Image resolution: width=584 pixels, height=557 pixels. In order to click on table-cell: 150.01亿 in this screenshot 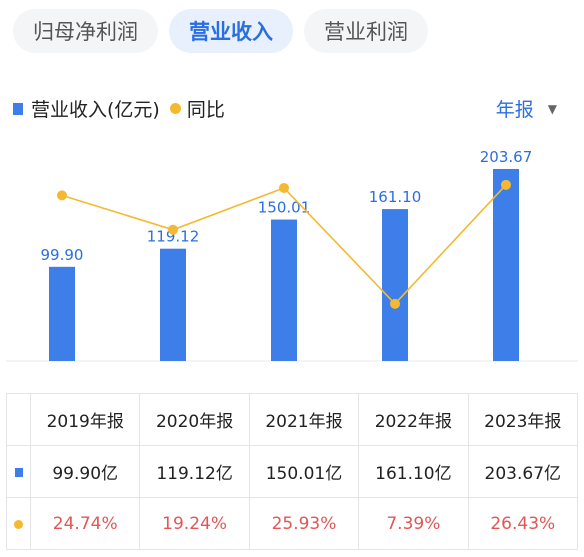, I will do `click(304, 471)`.